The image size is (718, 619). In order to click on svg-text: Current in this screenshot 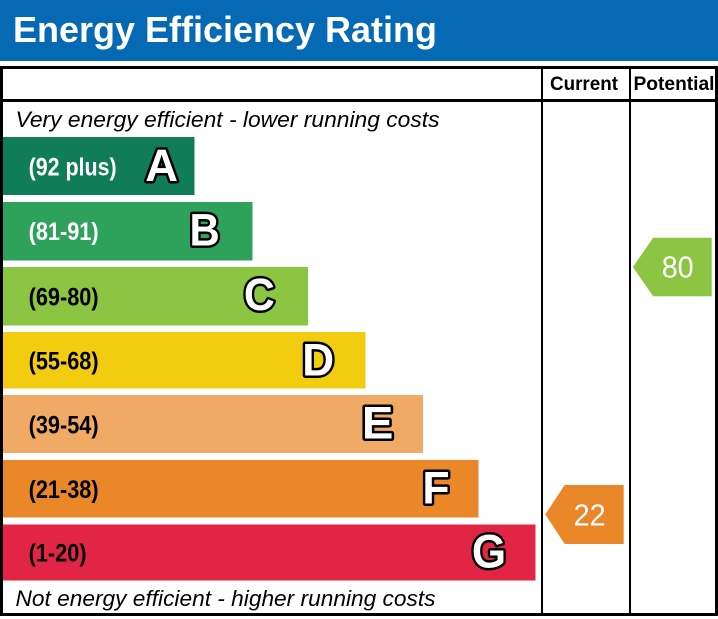, I will do `click(584, 84)`.